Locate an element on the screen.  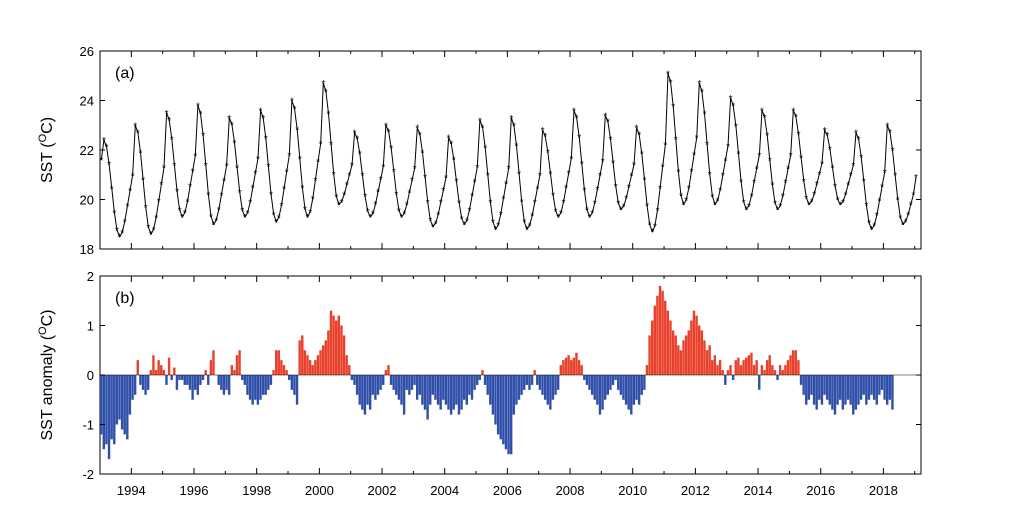
panel-b-ylabel: SST anomaly (OC) is located at coordinates (46, 375).